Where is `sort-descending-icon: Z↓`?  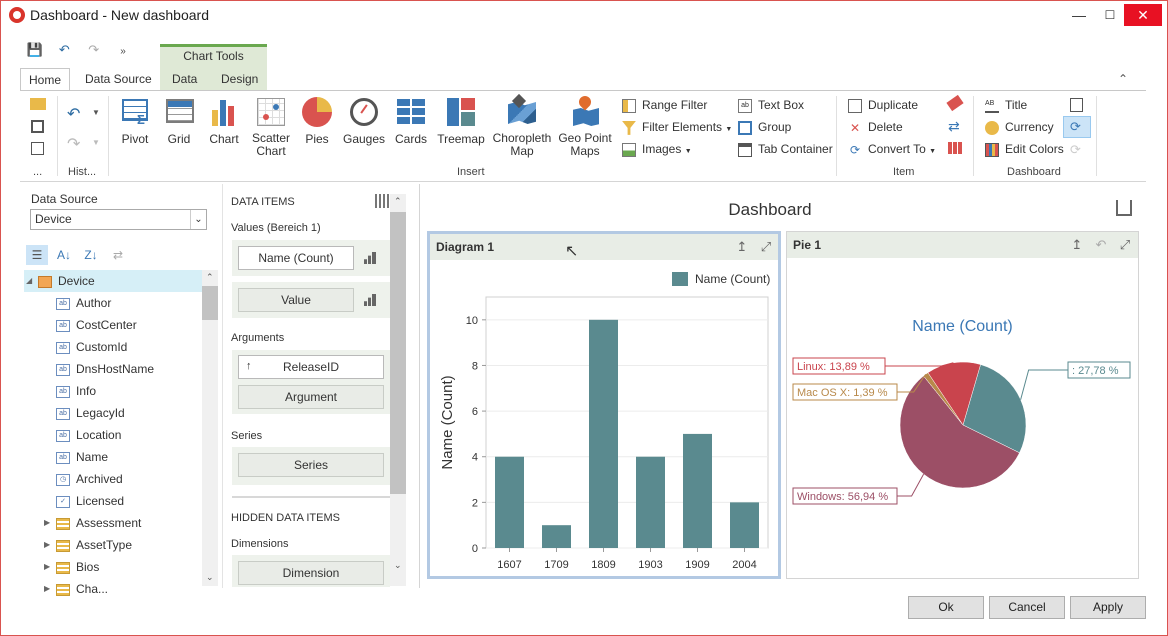
sort-descending-icon: Z↓ is located at coordinates (91, 255).